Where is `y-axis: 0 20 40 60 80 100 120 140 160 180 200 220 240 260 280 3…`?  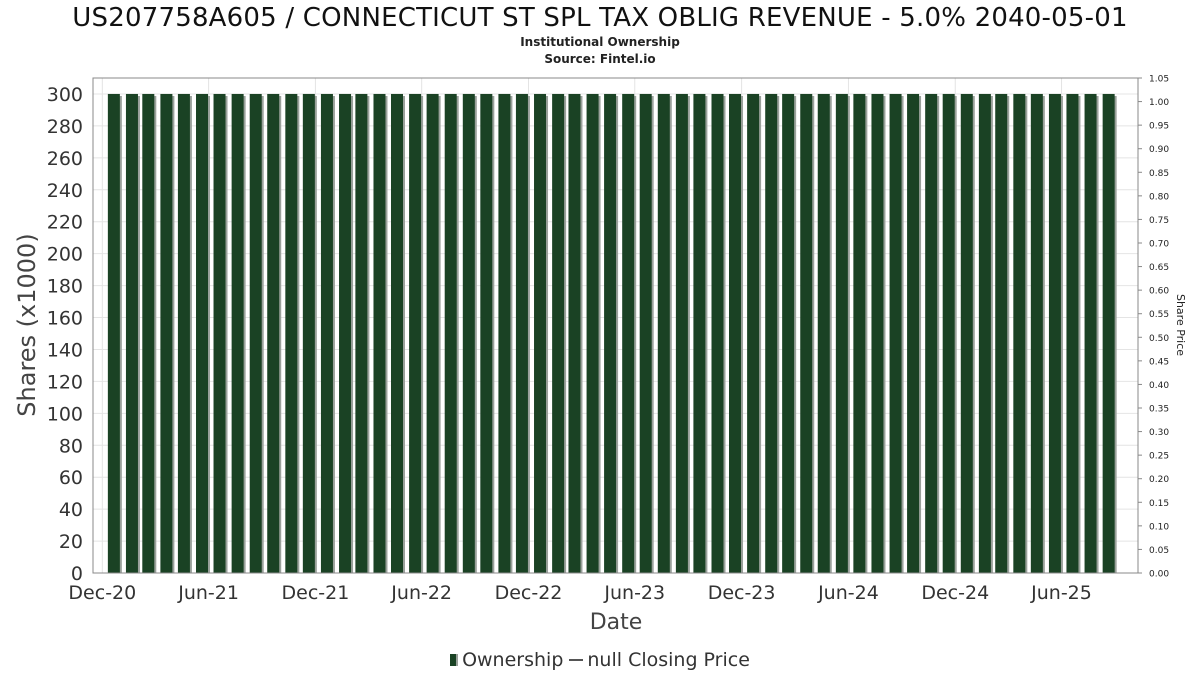 y-axis: 0 20 40 60 80 100 120 140 160 180 200 220 240 260 280 3… is located at coordinates (65, 334).